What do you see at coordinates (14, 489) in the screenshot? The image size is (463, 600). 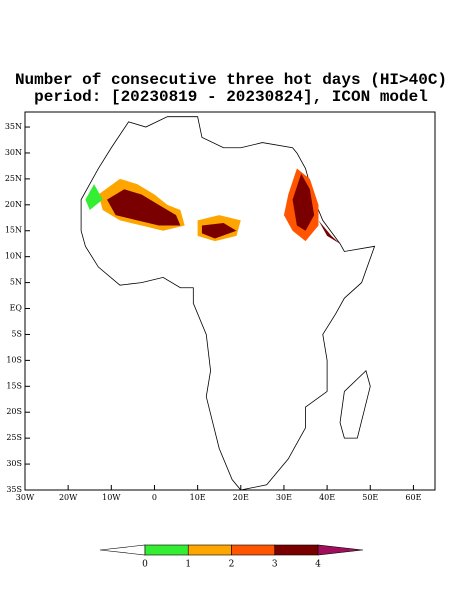 I see `y-tick-label: 35S` at bounding box center [14, 489].